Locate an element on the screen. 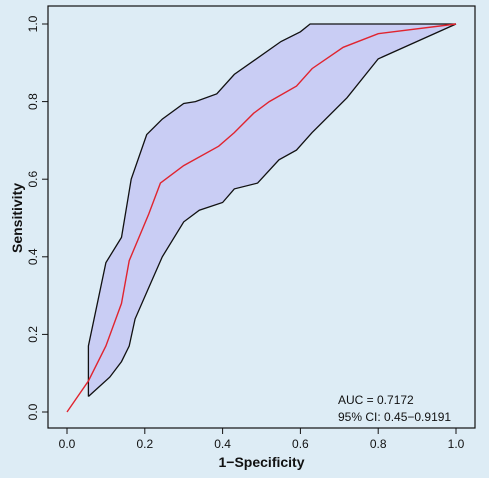 The image size is (489, 478). y-tick-label: 0.8 is located at coordinates (33, 101).